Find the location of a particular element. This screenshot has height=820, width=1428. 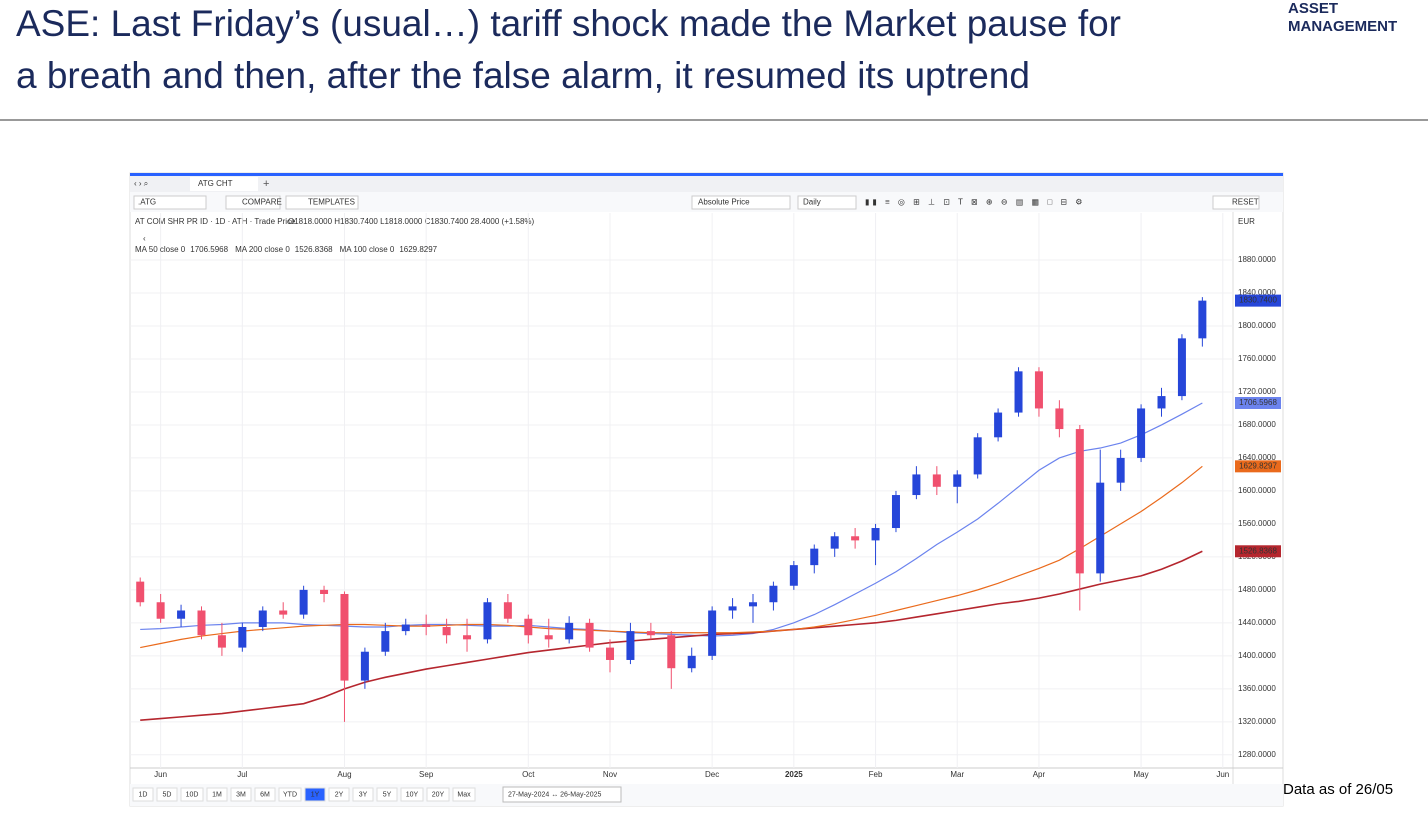

range-label: 1D is located at coordinates (143, 794).